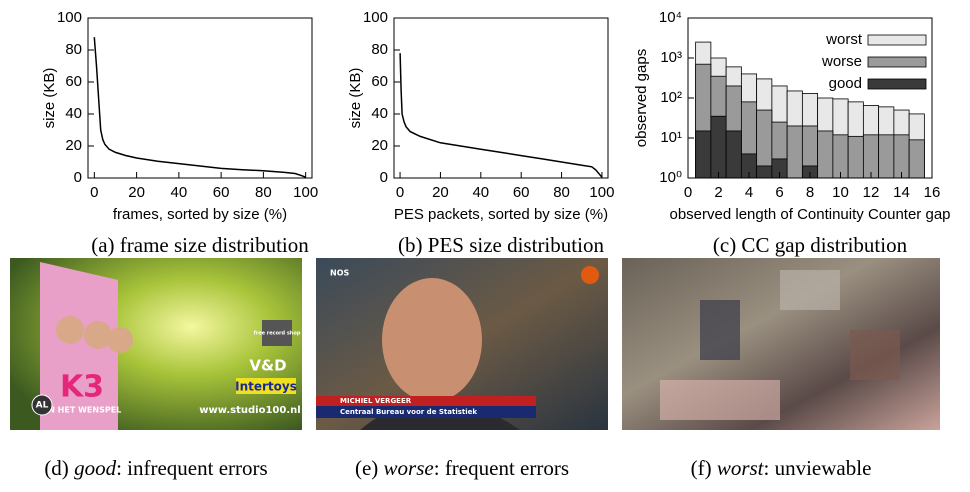 The width and height of the screenshot is (970, 492). Describe the element at coordinates (641, 98) in the screenshot. I see `y-axis-label: observed gaps` at that location.